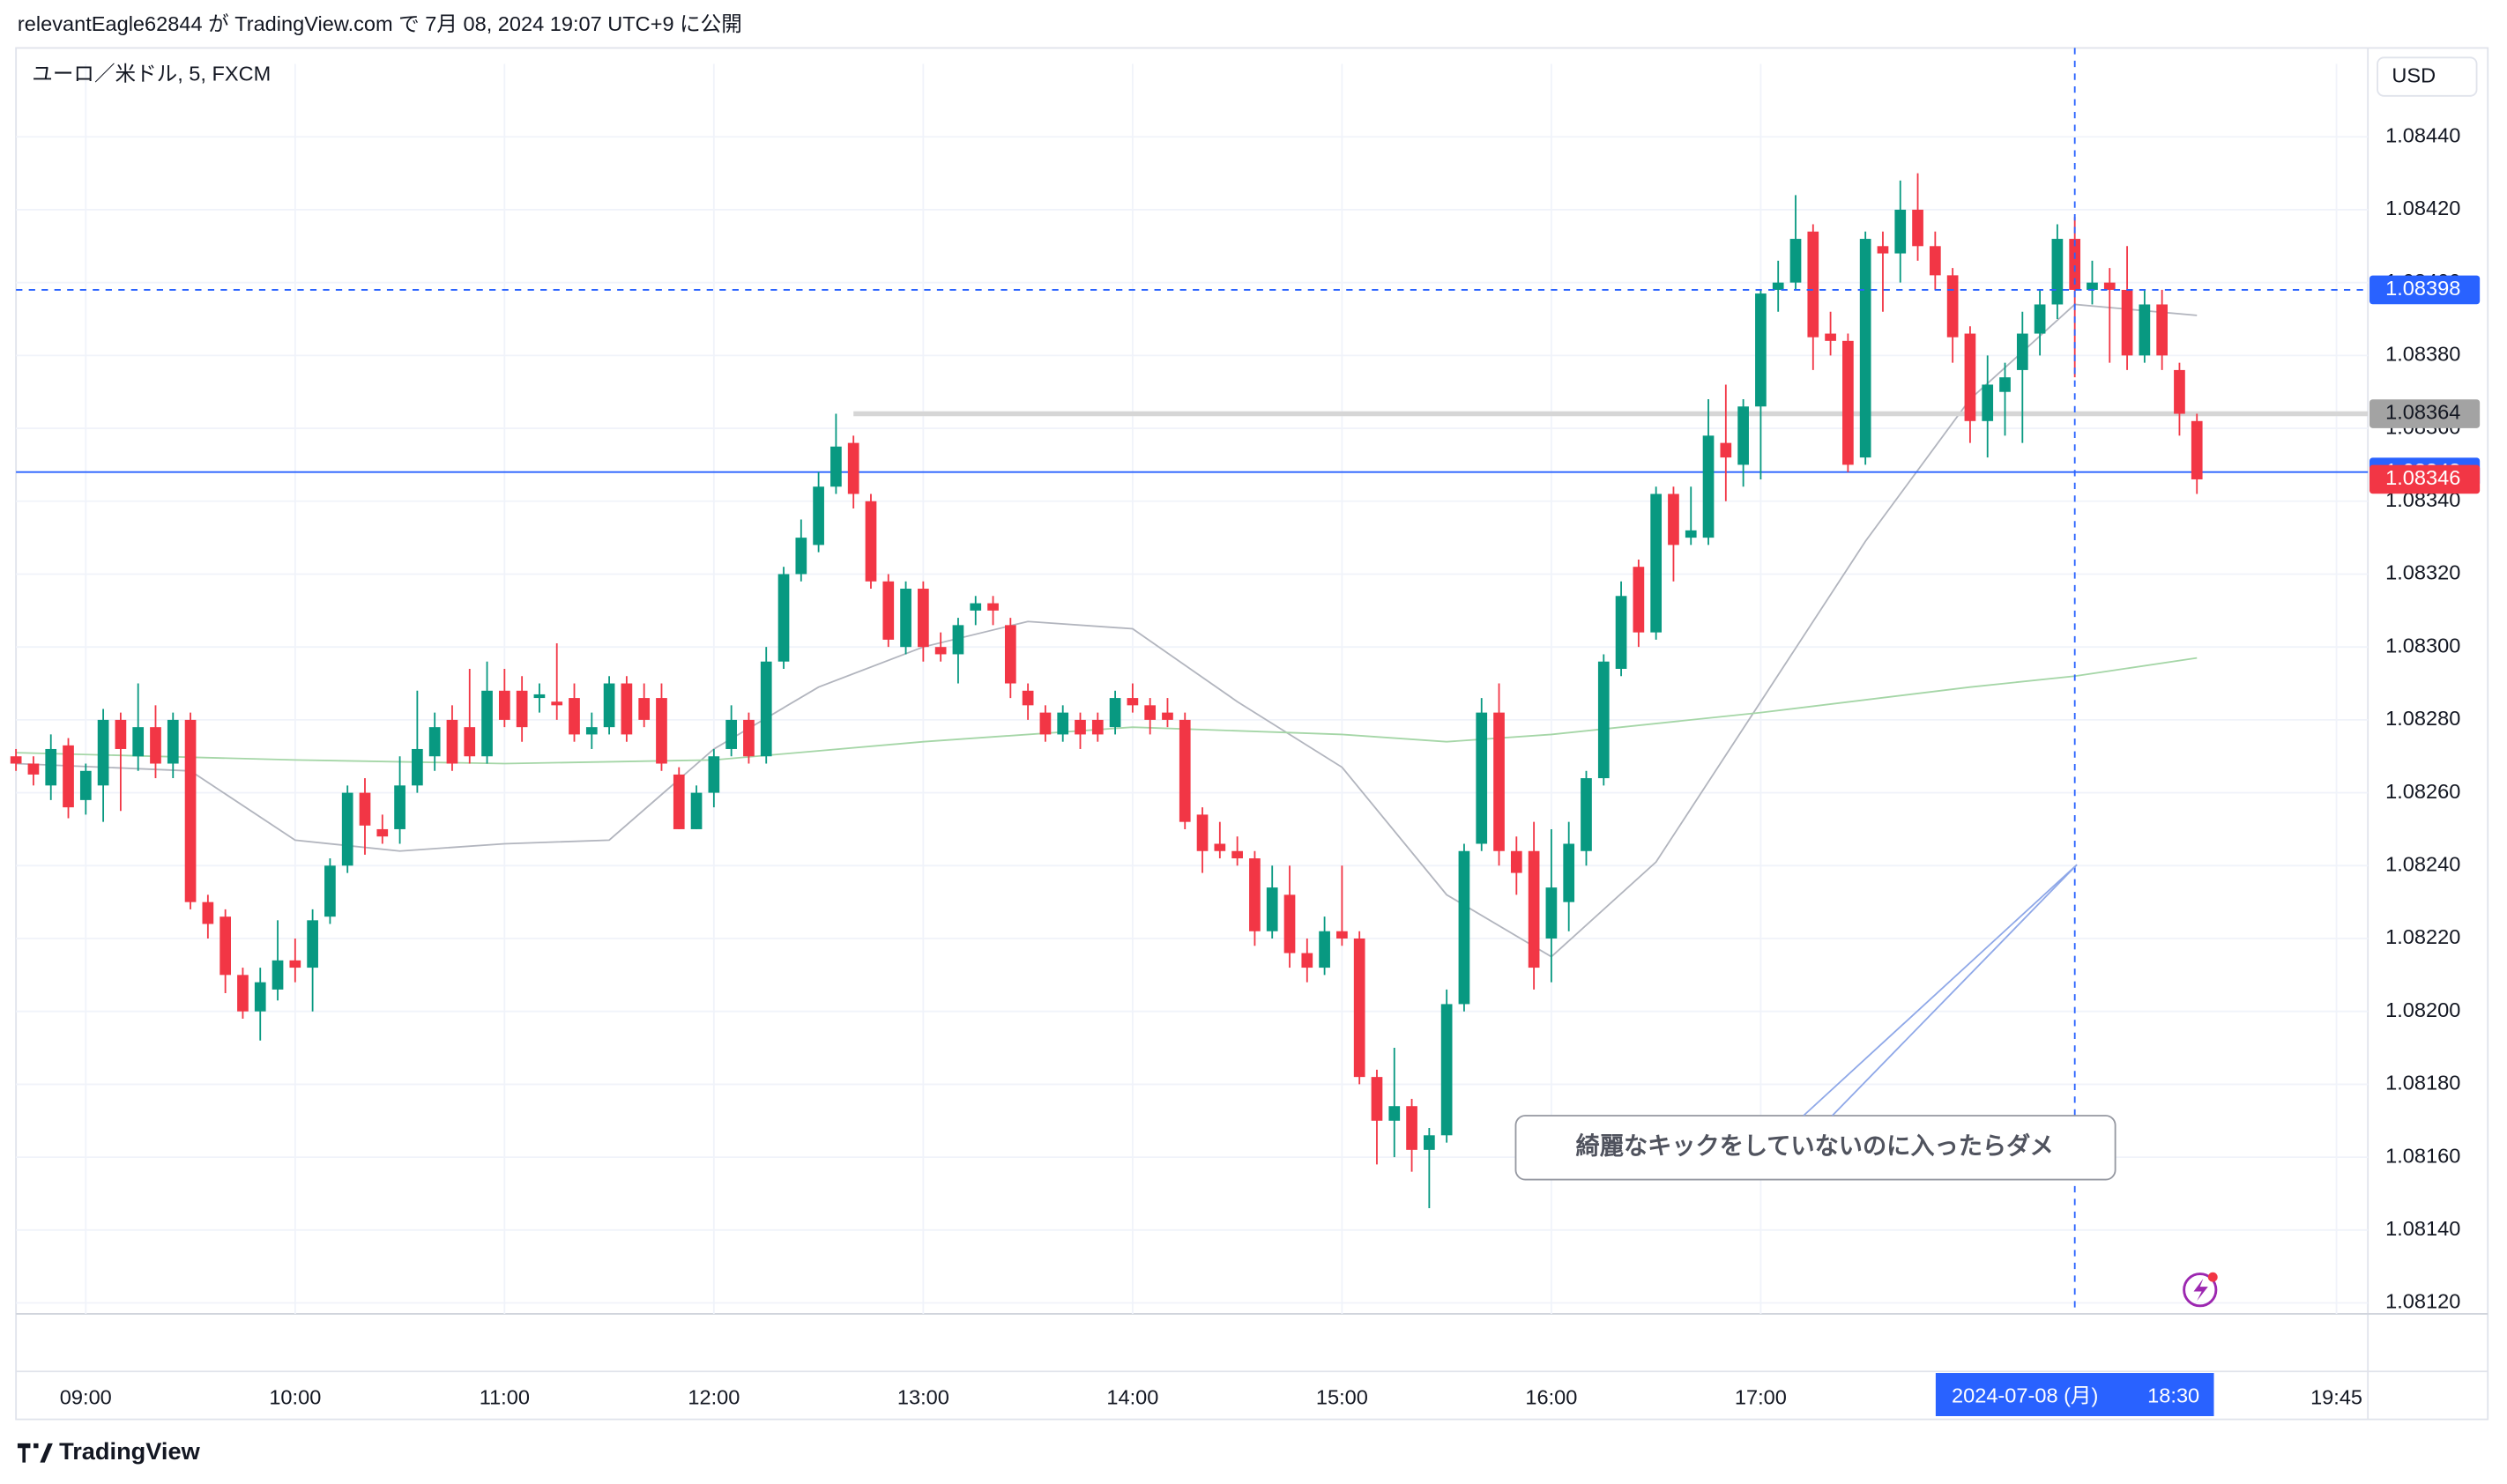  I want to click on last-price-label: 1.08346, so click(2422, 477).